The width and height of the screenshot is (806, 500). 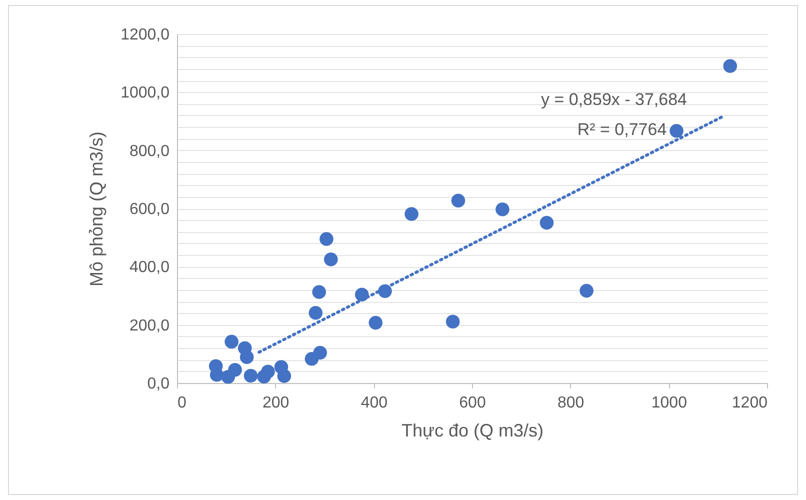 What do you see at coordinates (614, 99) in the screenshot?
I see `annotation: y = 0,859x - 37,684` at bounding box center [614, 99].